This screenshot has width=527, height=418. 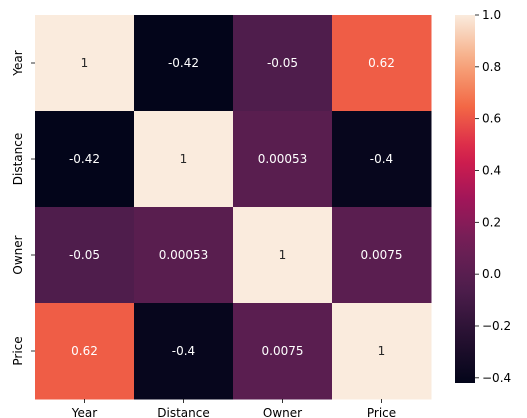 I want to click on cell-label-3-0: 0.62, so click(x=84, y=351).